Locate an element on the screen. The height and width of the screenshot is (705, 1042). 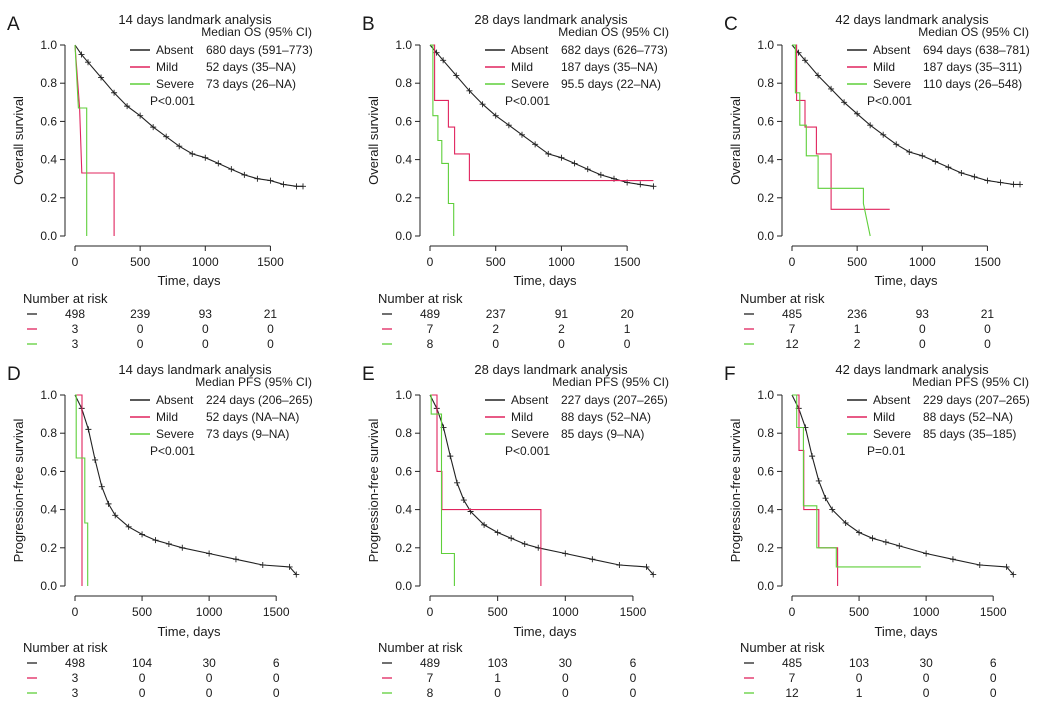
legend-median-mild: 88 days (52–NA) is located at coordinates (968, 417).